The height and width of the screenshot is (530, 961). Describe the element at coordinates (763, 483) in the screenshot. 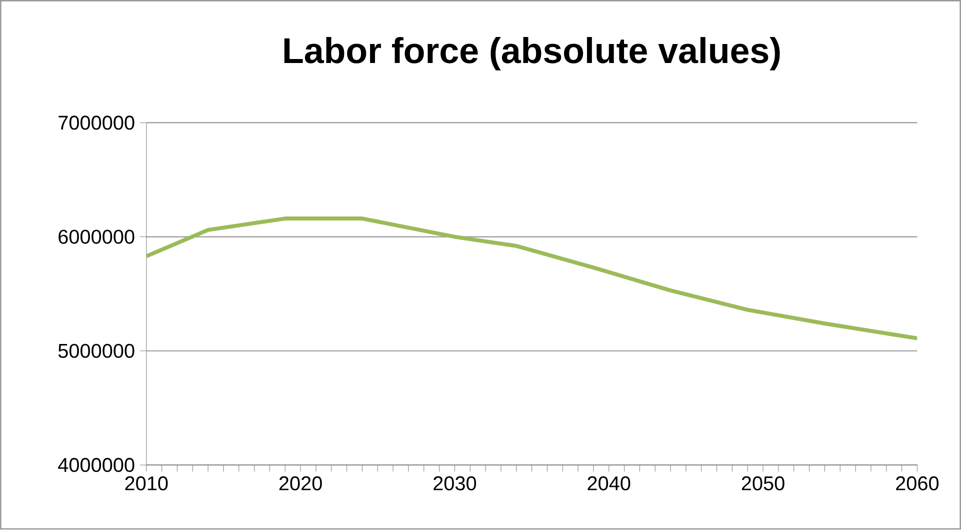

I see `x-tick-label: 2050` at that location.